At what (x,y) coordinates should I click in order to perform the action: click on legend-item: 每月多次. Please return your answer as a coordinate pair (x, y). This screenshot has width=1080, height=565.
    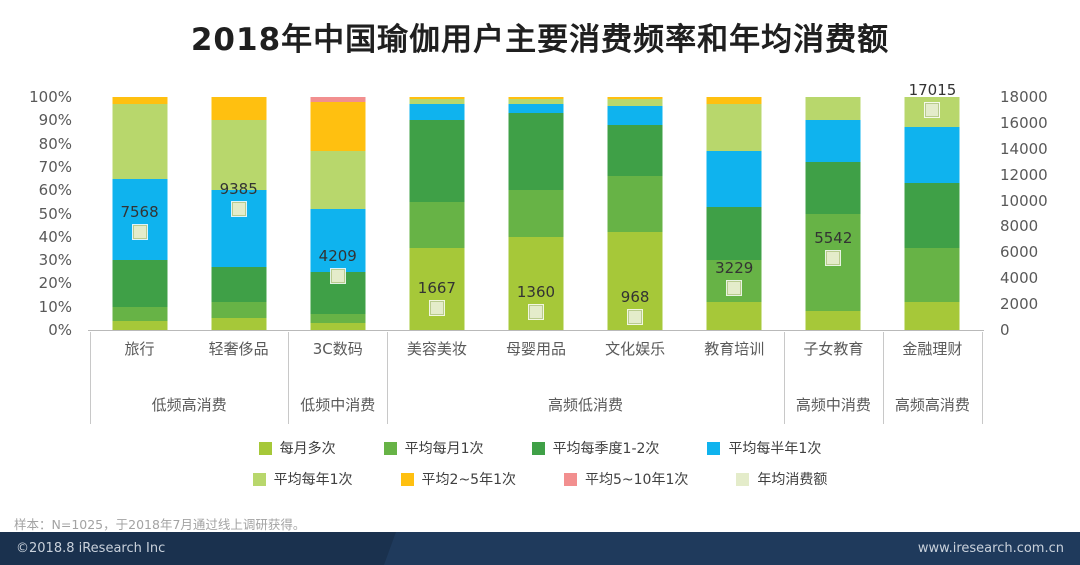
    Looking at the image, I should click on (297, 448).